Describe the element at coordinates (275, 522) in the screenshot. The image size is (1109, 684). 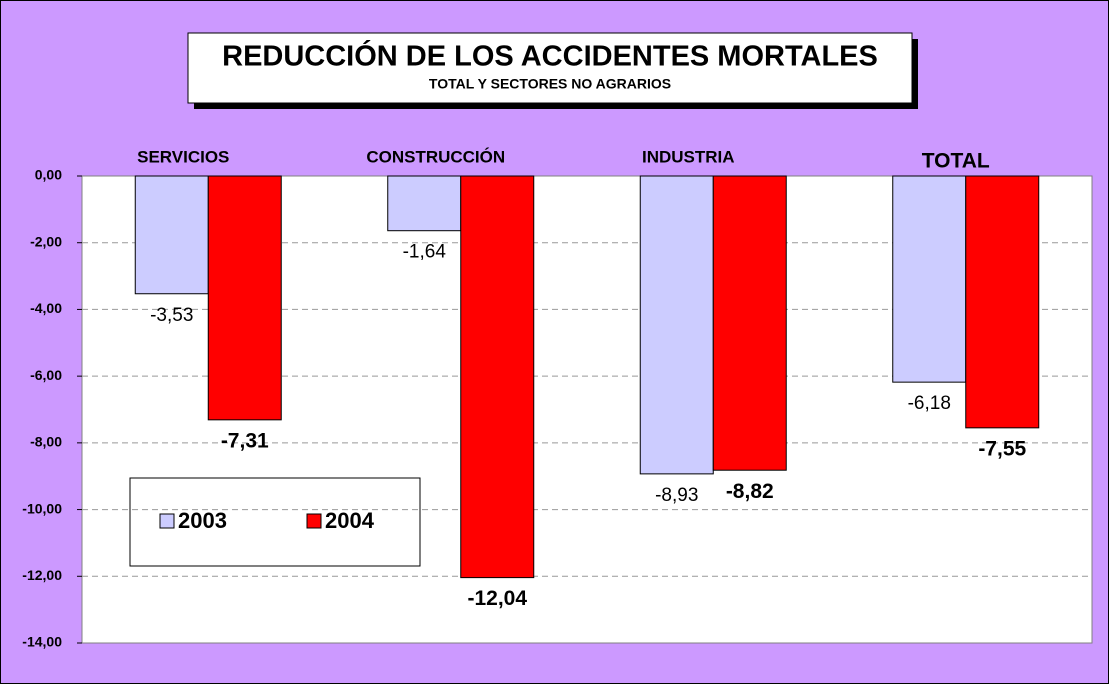
I see `legend-box` at that location.